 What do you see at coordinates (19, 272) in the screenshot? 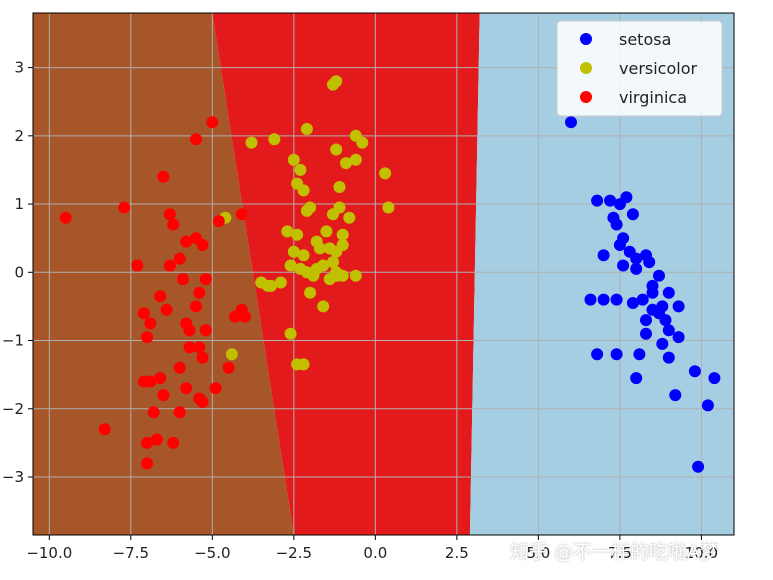
I see `y-tick-label: 0` at bounding box center [19, 272].